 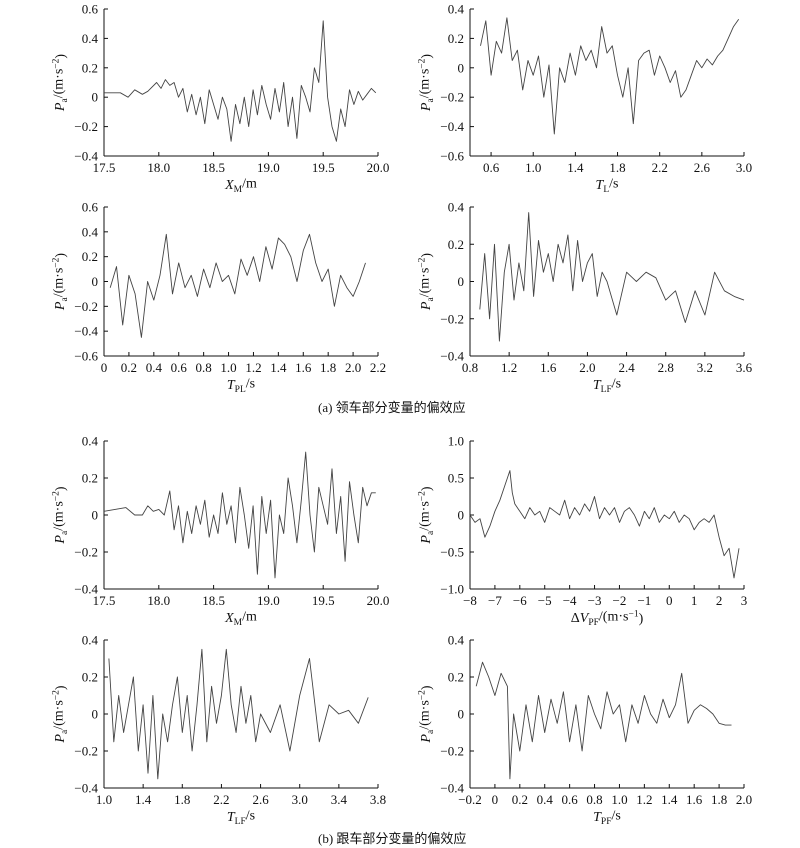 What do you see at coordinates (607, 186) in the screenshot?
I see `x-axis-title: TL​/s` at bounding box center [607, 186].